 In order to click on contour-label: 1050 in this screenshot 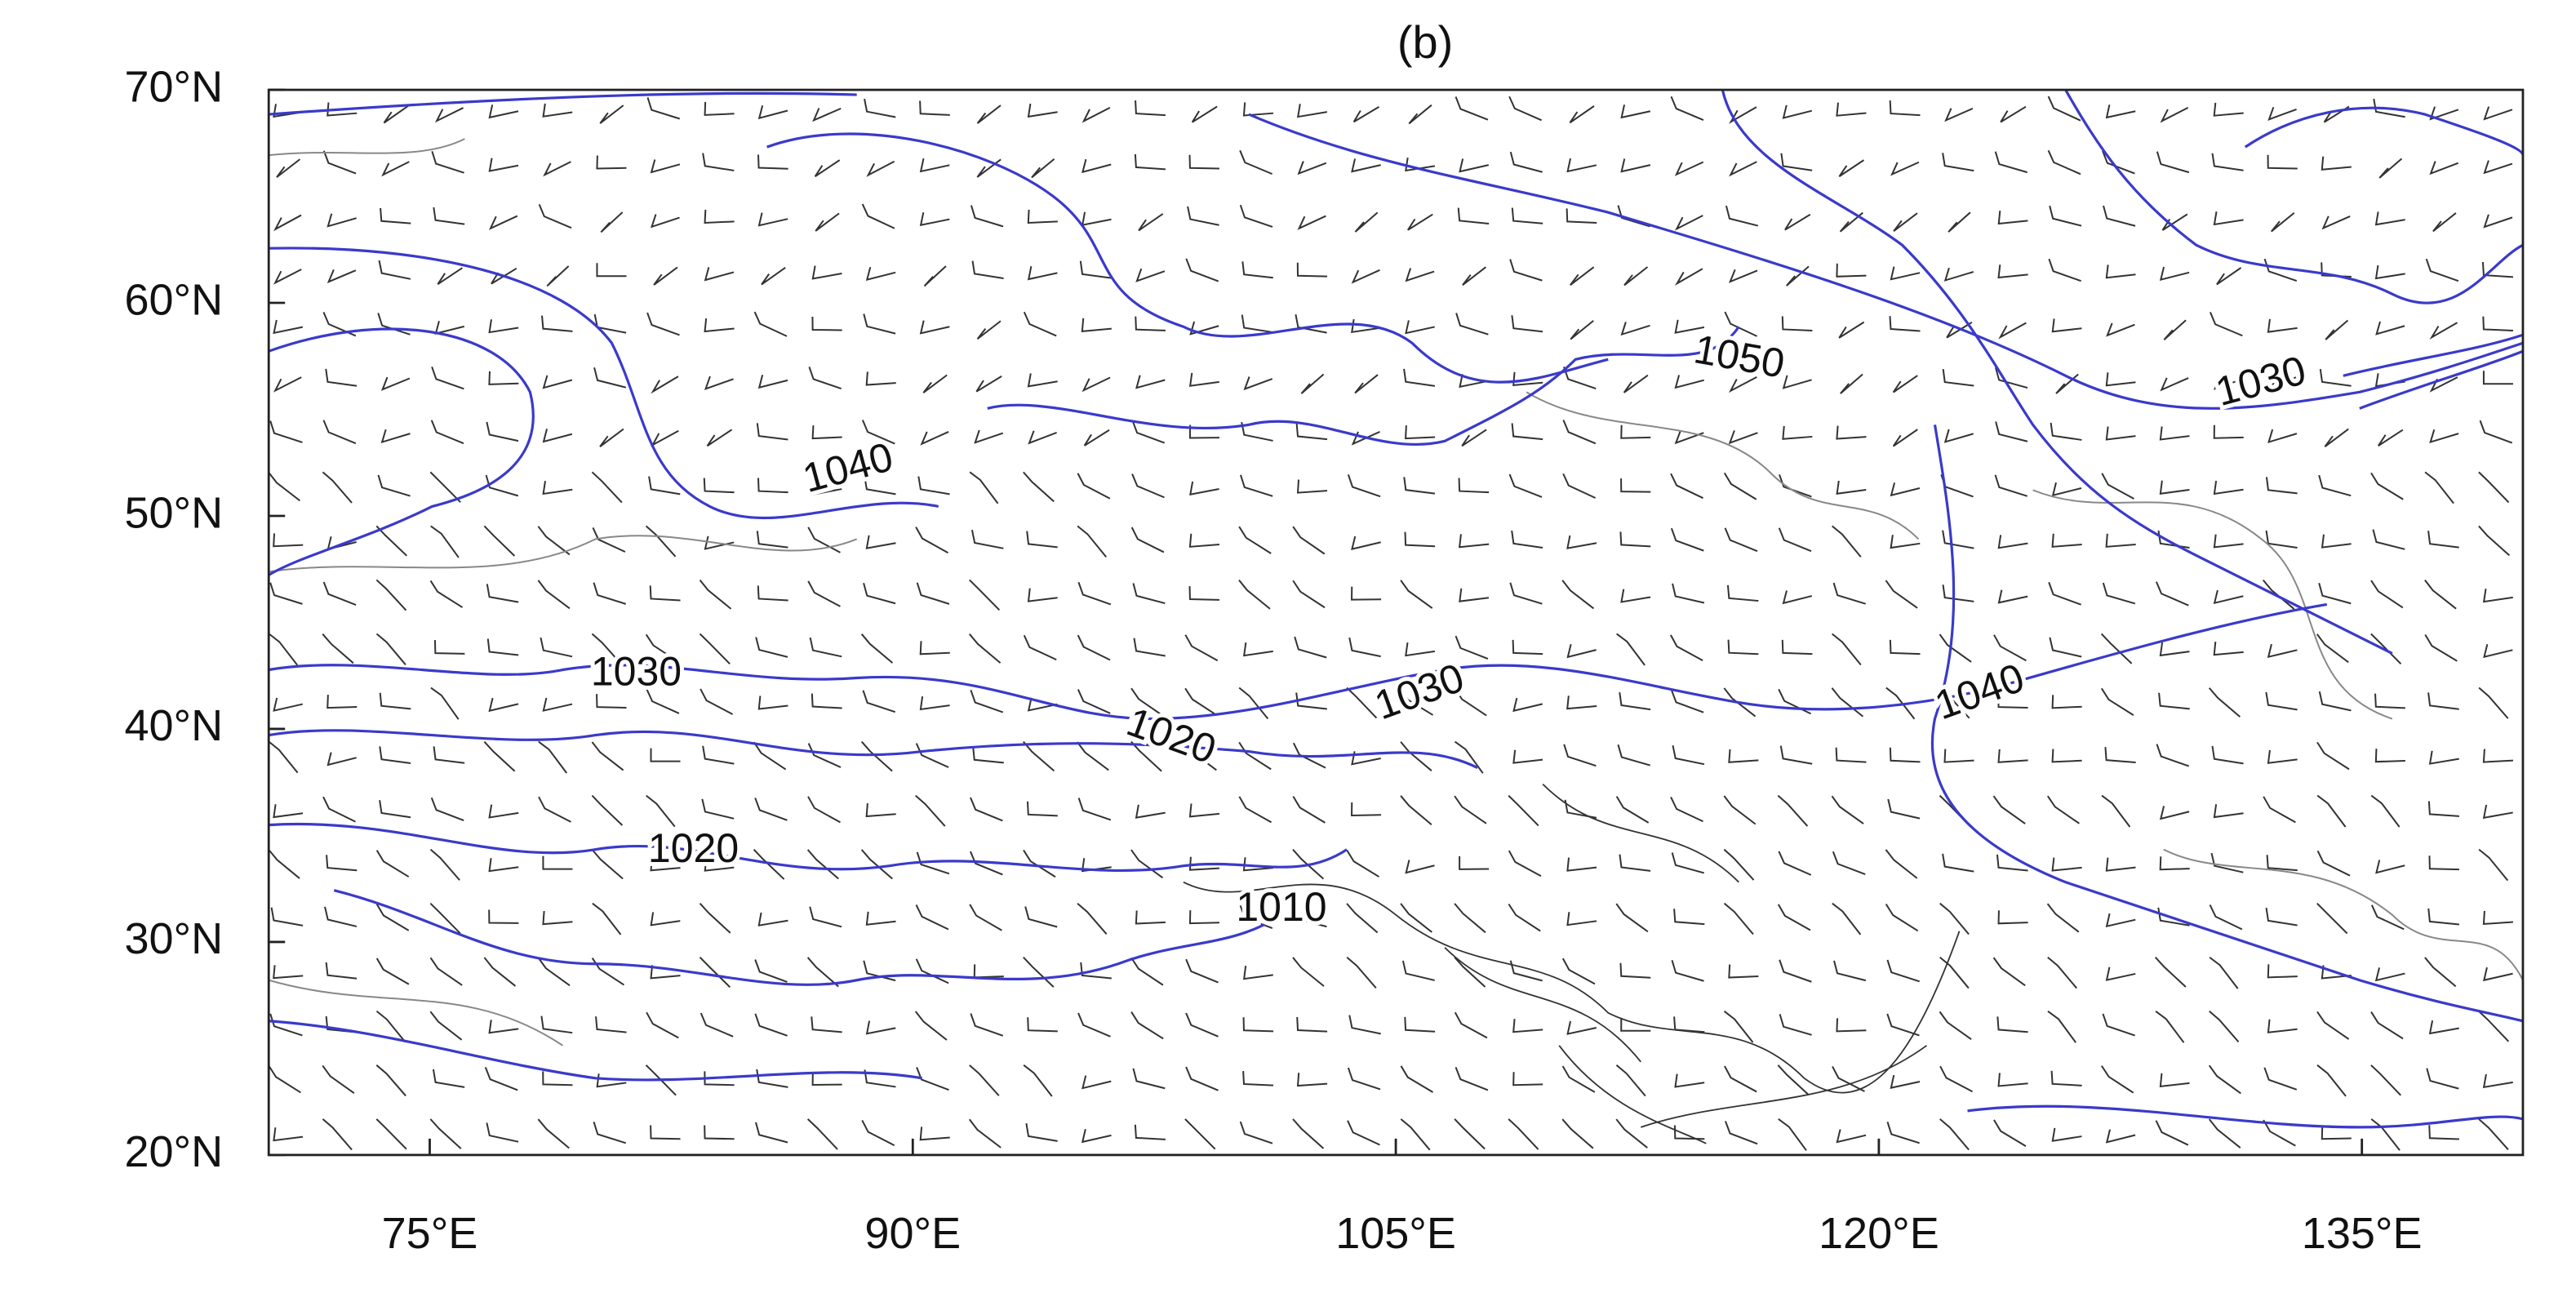, I will do `click(1739, 356)`.